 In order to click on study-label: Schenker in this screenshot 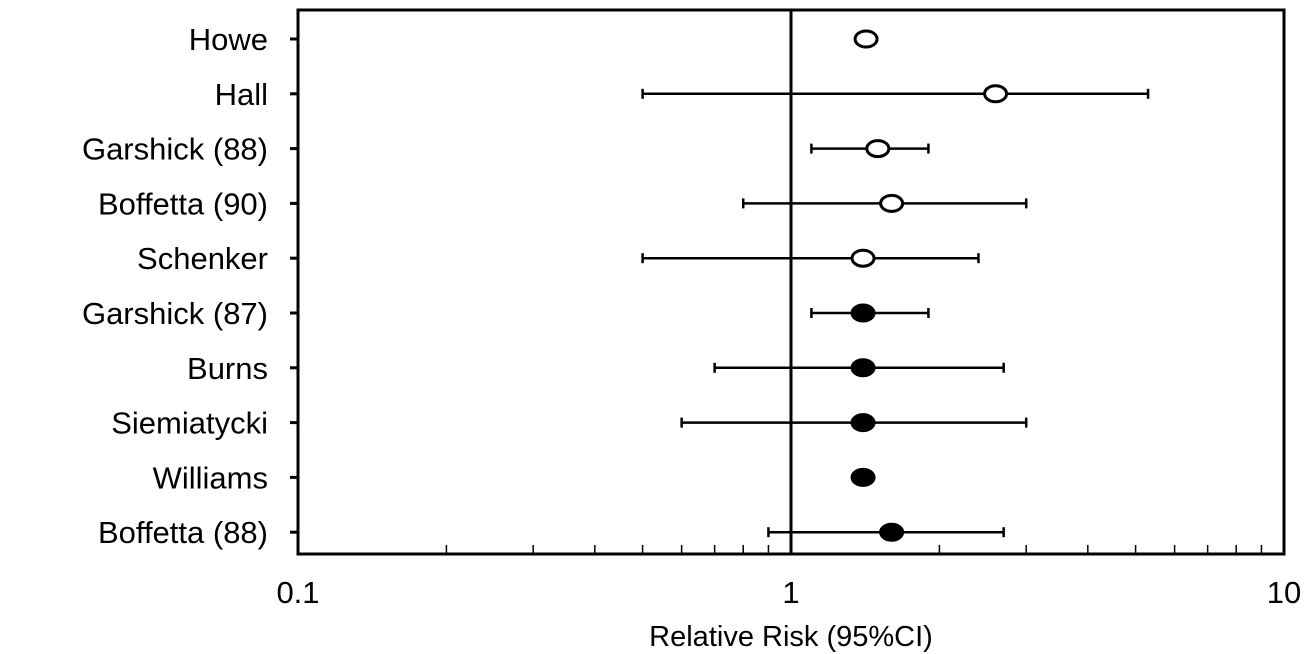, I will do `click(202, 258)`.